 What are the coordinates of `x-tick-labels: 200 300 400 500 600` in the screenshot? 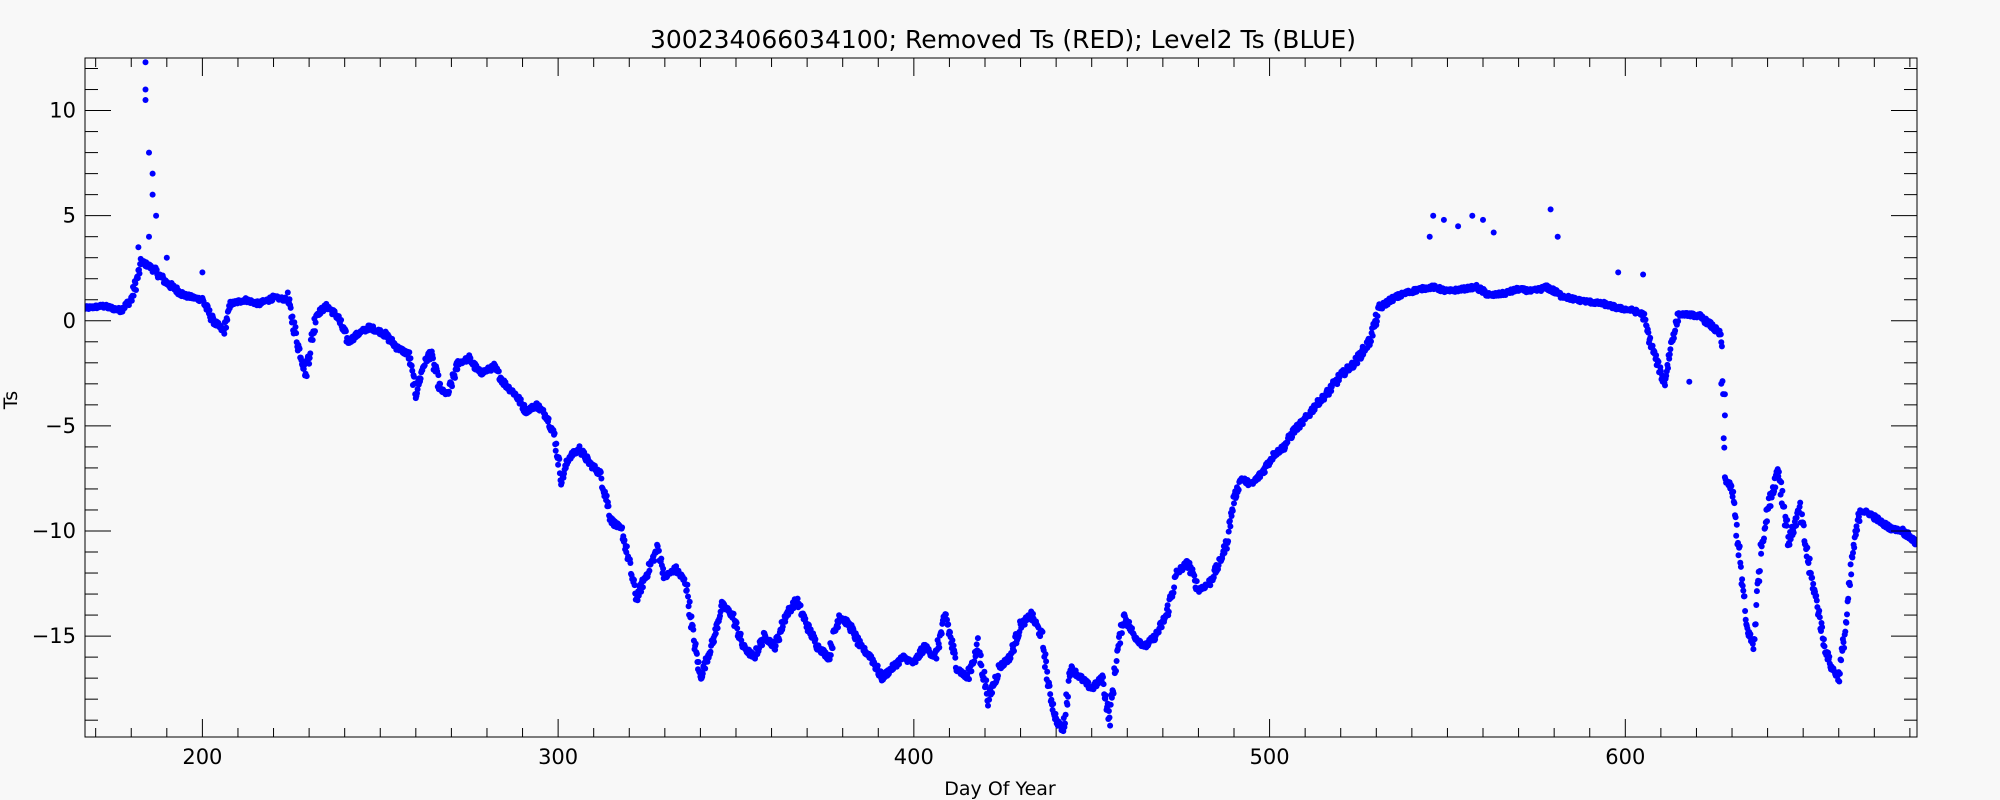 It's located at (913, 757).